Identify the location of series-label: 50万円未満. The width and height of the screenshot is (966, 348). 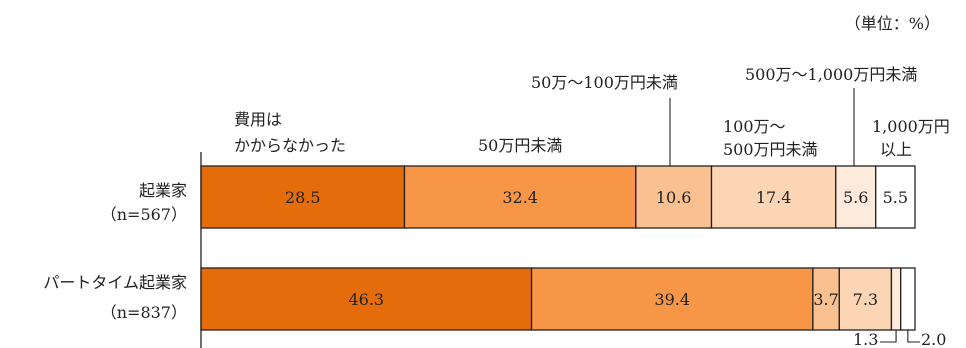
(520, 145).